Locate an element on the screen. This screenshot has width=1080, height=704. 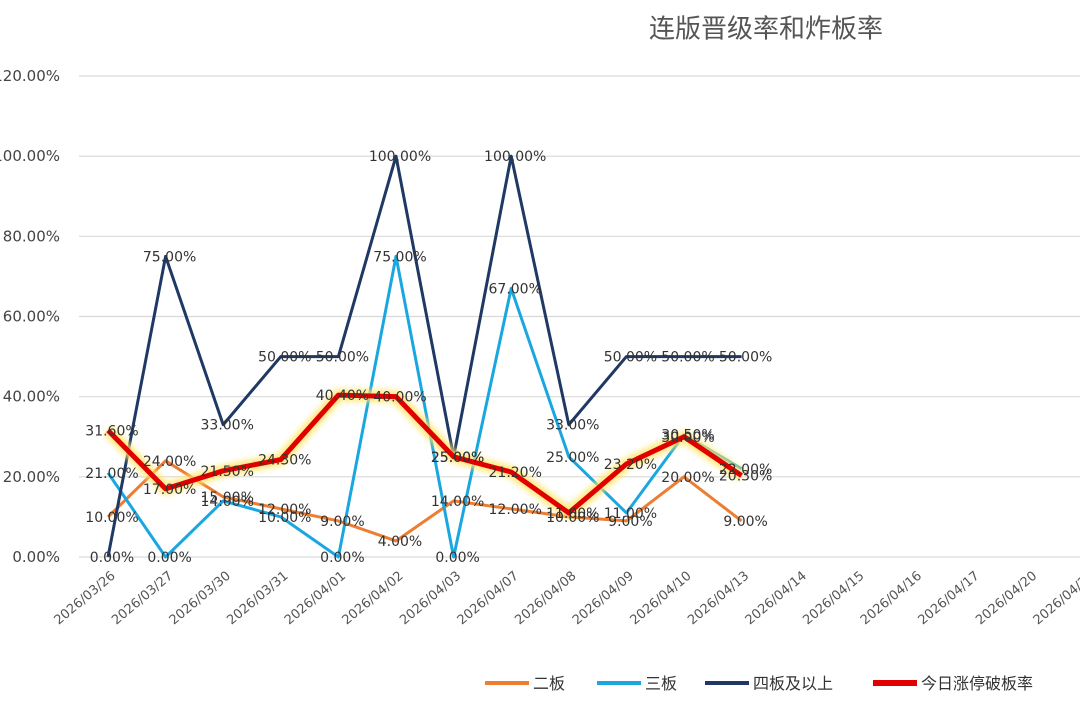
data-label: 24.30% is located at coordinates (284, 461).